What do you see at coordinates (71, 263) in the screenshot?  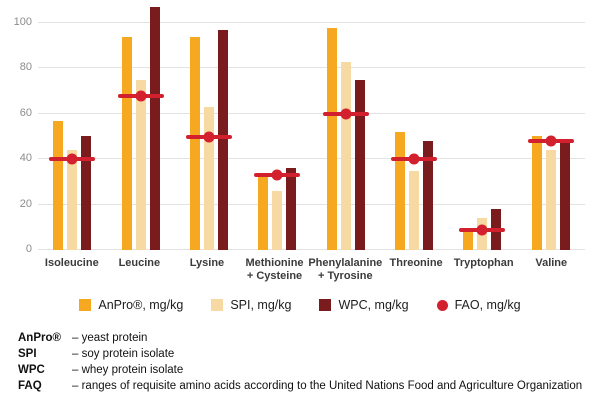 I see `x-axis-category-label: Isoleucine` at bounding box center [71, 263].